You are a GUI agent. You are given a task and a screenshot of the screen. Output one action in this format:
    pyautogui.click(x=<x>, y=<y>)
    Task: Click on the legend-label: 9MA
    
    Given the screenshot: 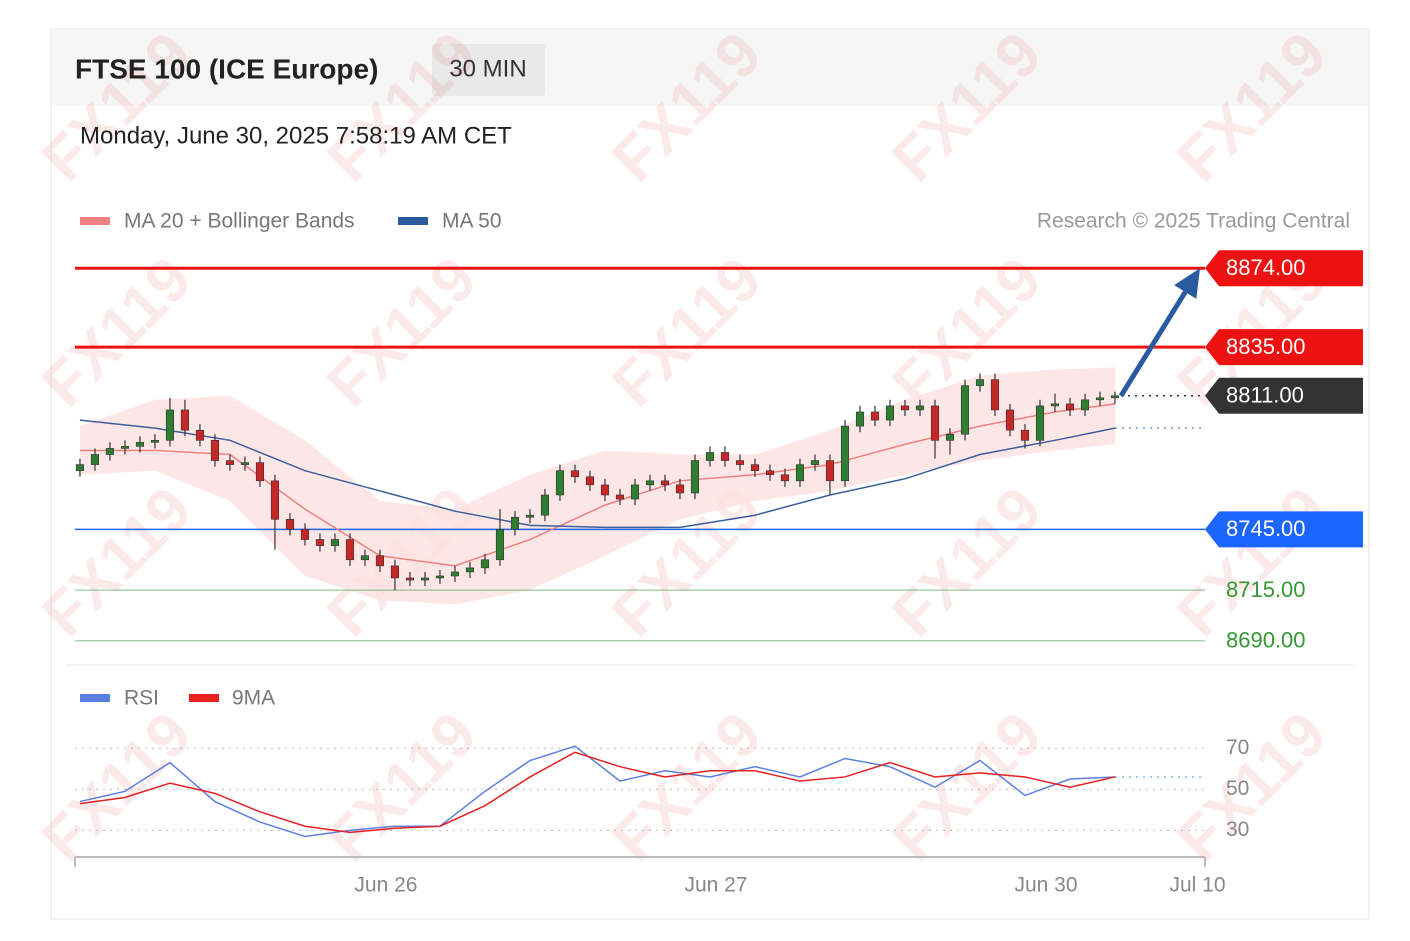 What is the action you would take?
    pyautogui.click(x=253, y=698)
    